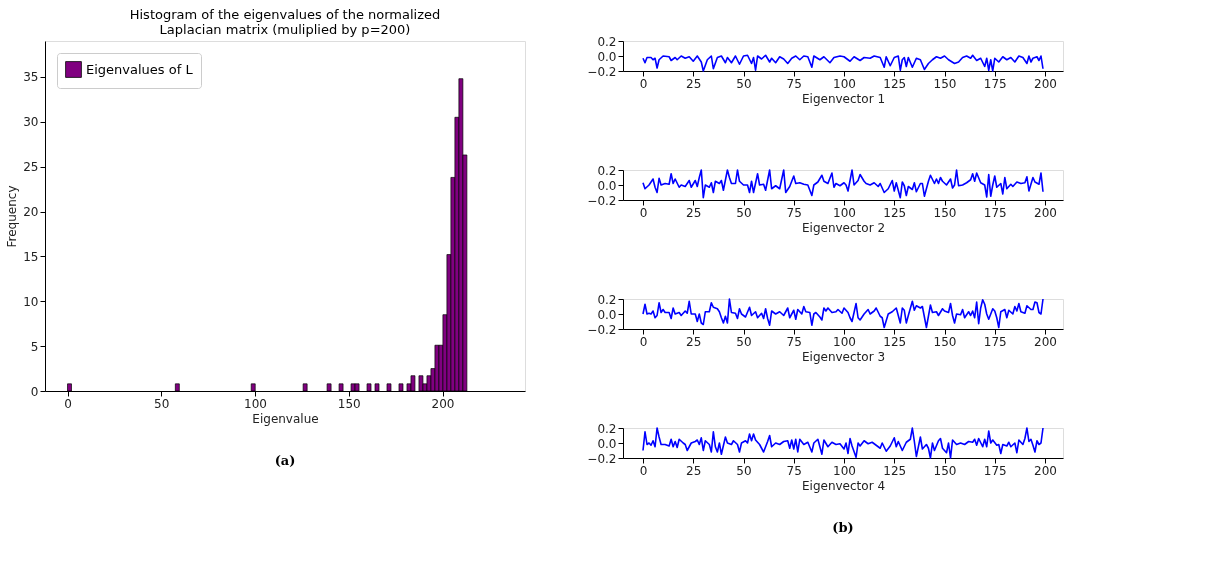 The height and width of the screenshot is (564, 1228). I want to click on x-axis-title: Eigenvalue, so click(285, 418).